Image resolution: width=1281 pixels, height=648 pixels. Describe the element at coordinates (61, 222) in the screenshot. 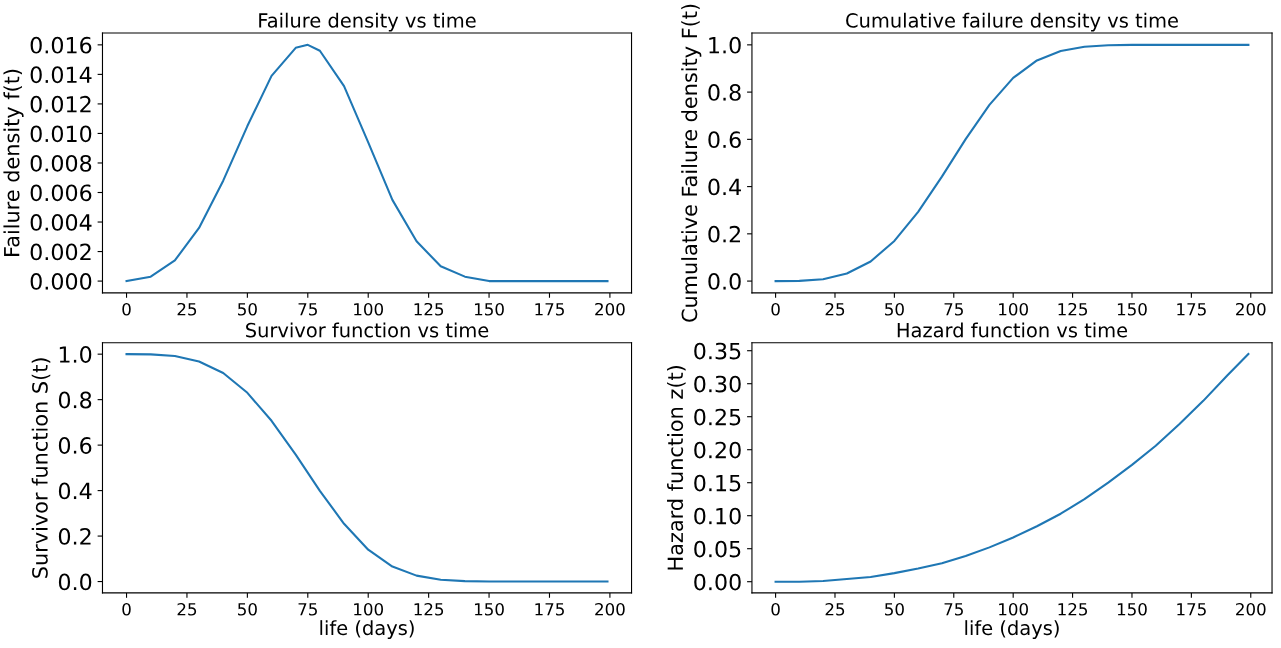

I see `y-tick-label: 0.004` at that location.